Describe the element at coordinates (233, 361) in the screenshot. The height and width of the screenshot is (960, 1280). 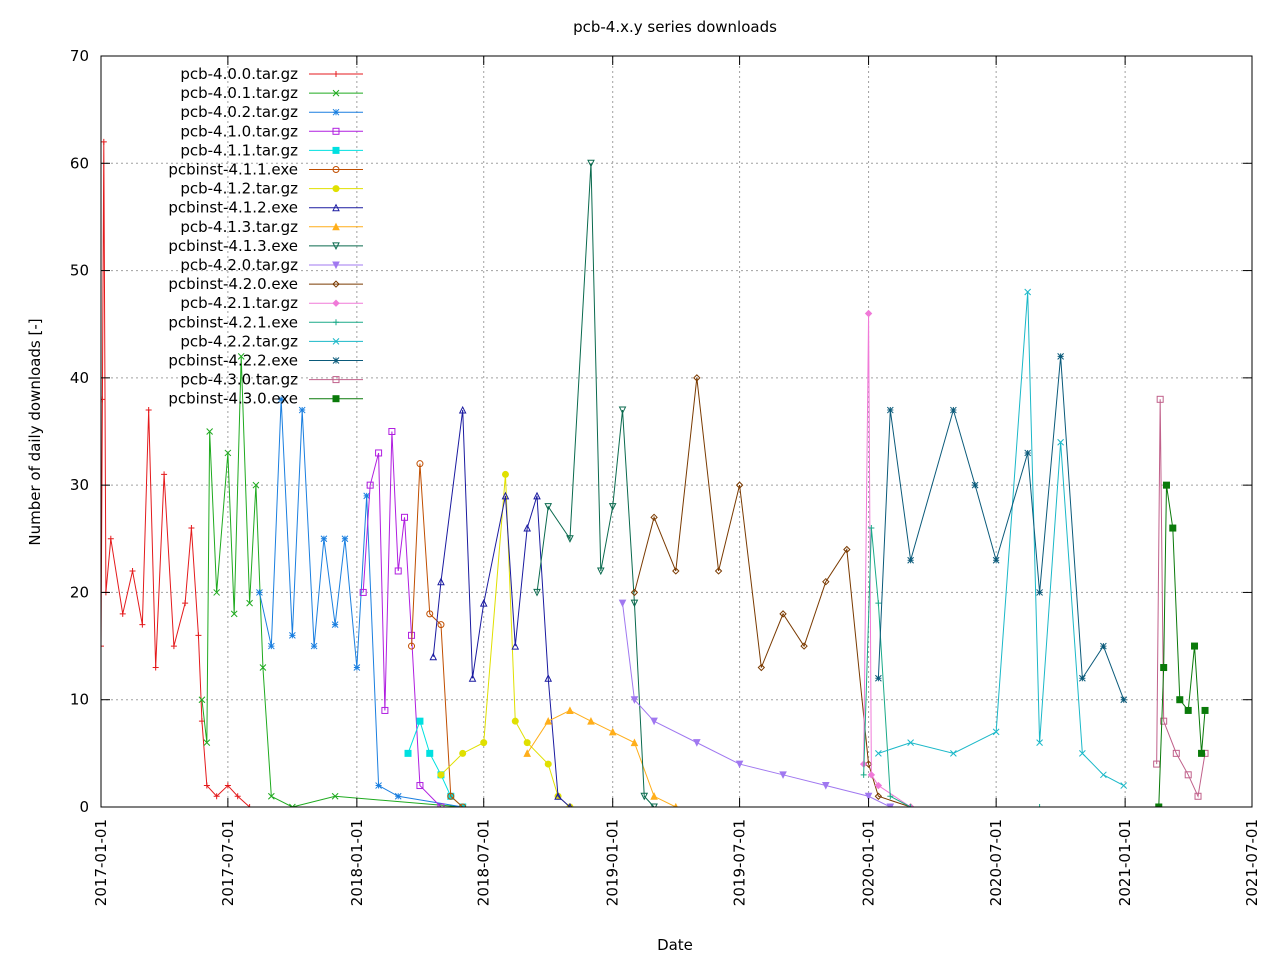
I see `legend-label: pcbinst-4.2.2.exe` at that location.